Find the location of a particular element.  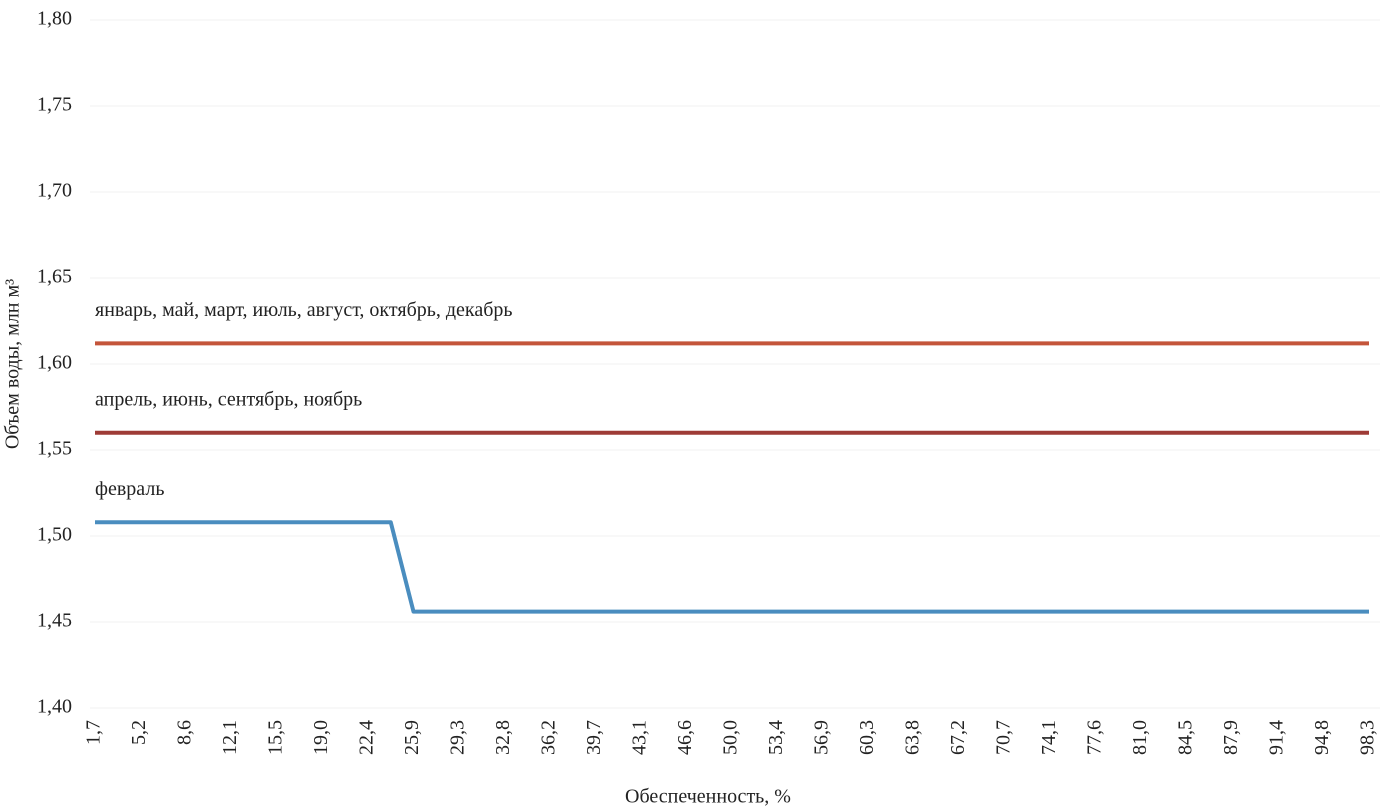

x-tick-label: 5,2 is located at coordinates (139, 732).